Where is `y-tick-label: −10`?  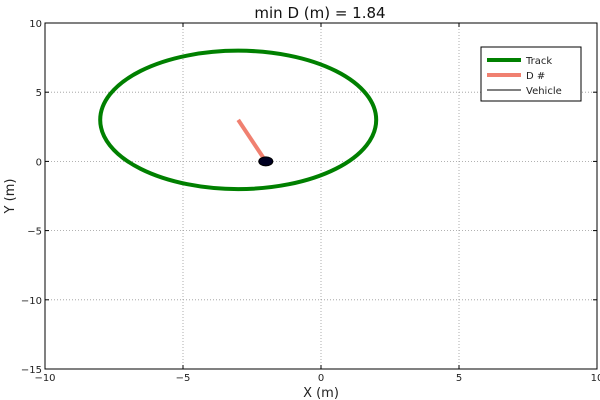
y-tick-label: −10 is located at coordinates (31, 301).